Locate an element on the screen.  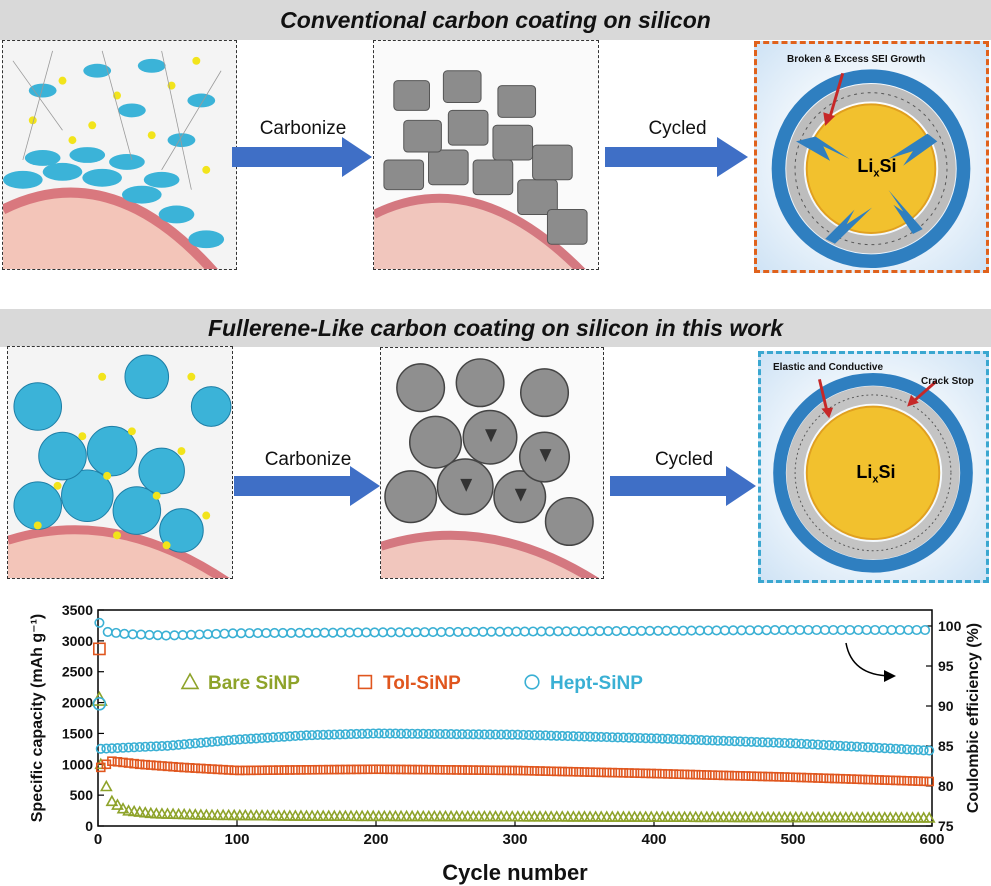
legend-marker-hept-sinp is located at coordinates (532, 682).